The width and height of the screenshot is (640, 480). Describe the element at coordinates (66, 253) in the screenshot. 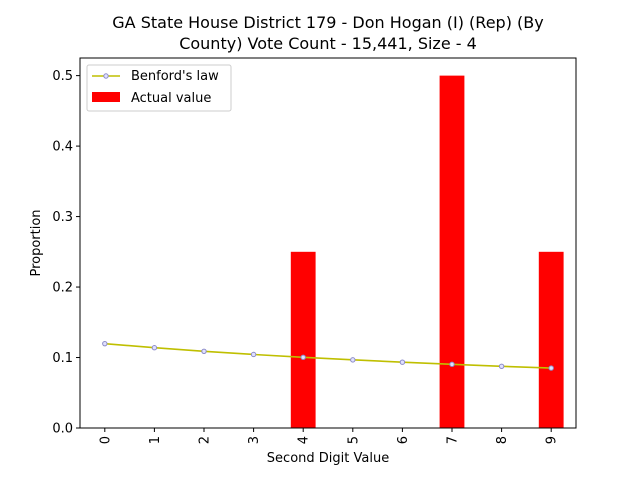

I see `y-axis-ticks: 0.0 0.1 0.2 0.3 0.4 0.5` at that location.